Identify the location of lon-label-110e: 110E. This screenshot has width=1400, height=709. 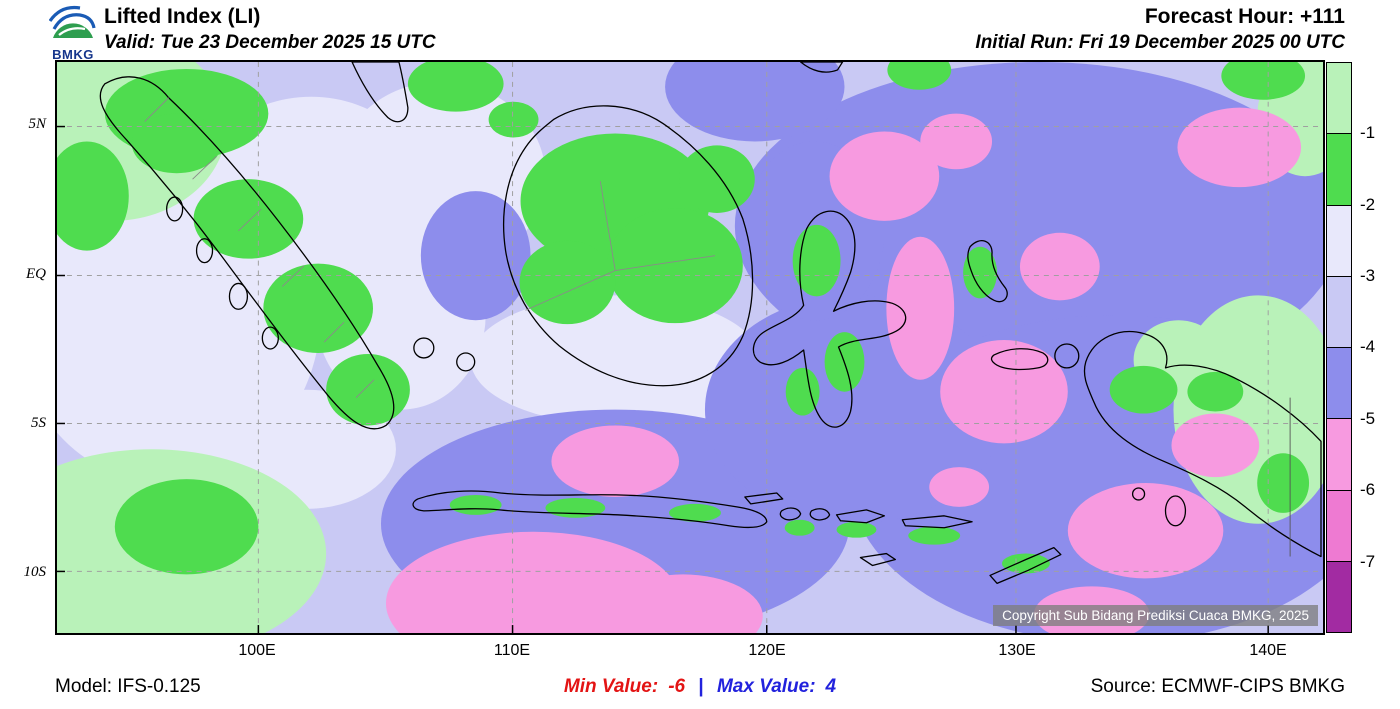
(512, 650).